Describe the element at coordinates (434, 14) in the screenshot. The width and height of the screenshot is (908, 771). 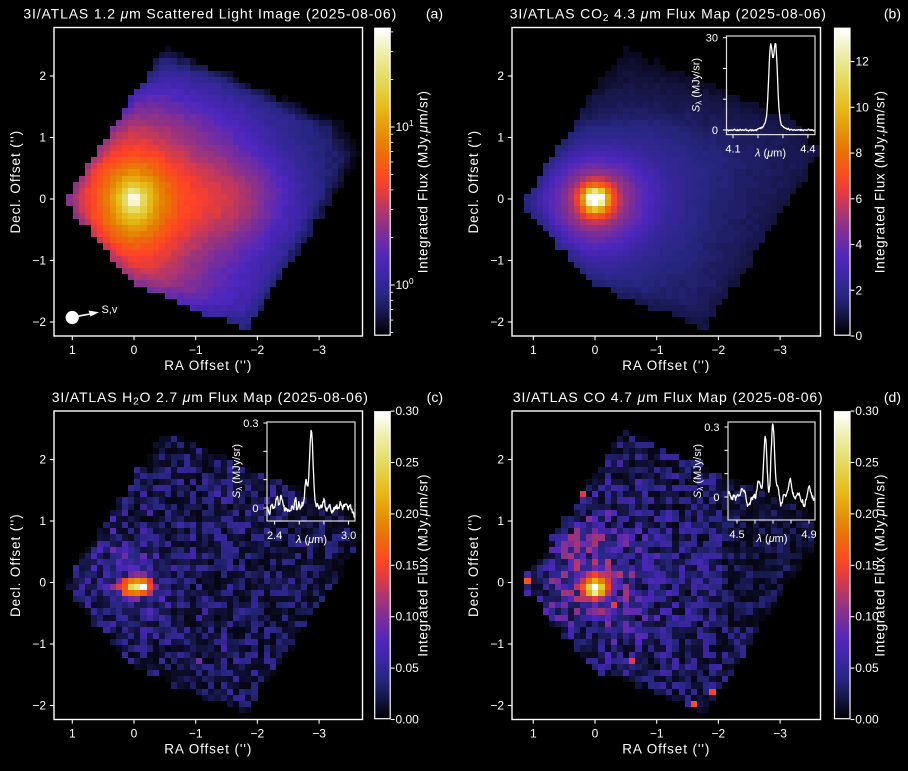
I see `svg-text: (a)` at that location.